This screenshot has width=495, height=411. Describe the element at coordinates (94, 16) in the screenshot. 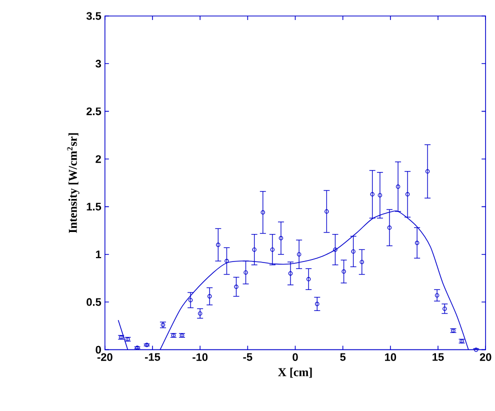

I see `y-tick-label: 3.5` at that location.